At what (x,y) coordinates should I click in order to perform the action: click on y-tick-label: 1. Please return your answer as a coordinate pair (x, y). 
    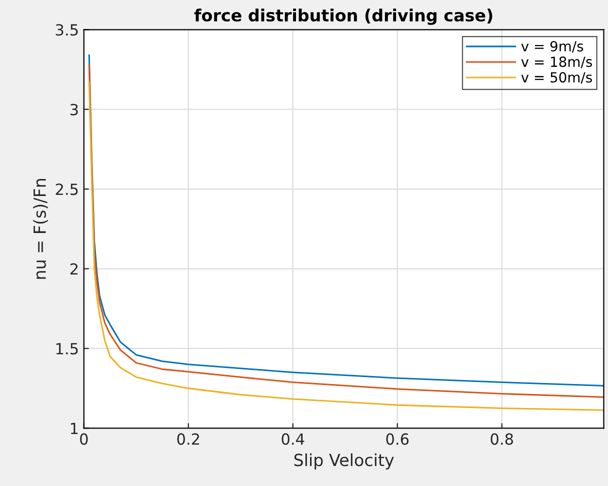
    Looking at the image, I should click on (74, 428).